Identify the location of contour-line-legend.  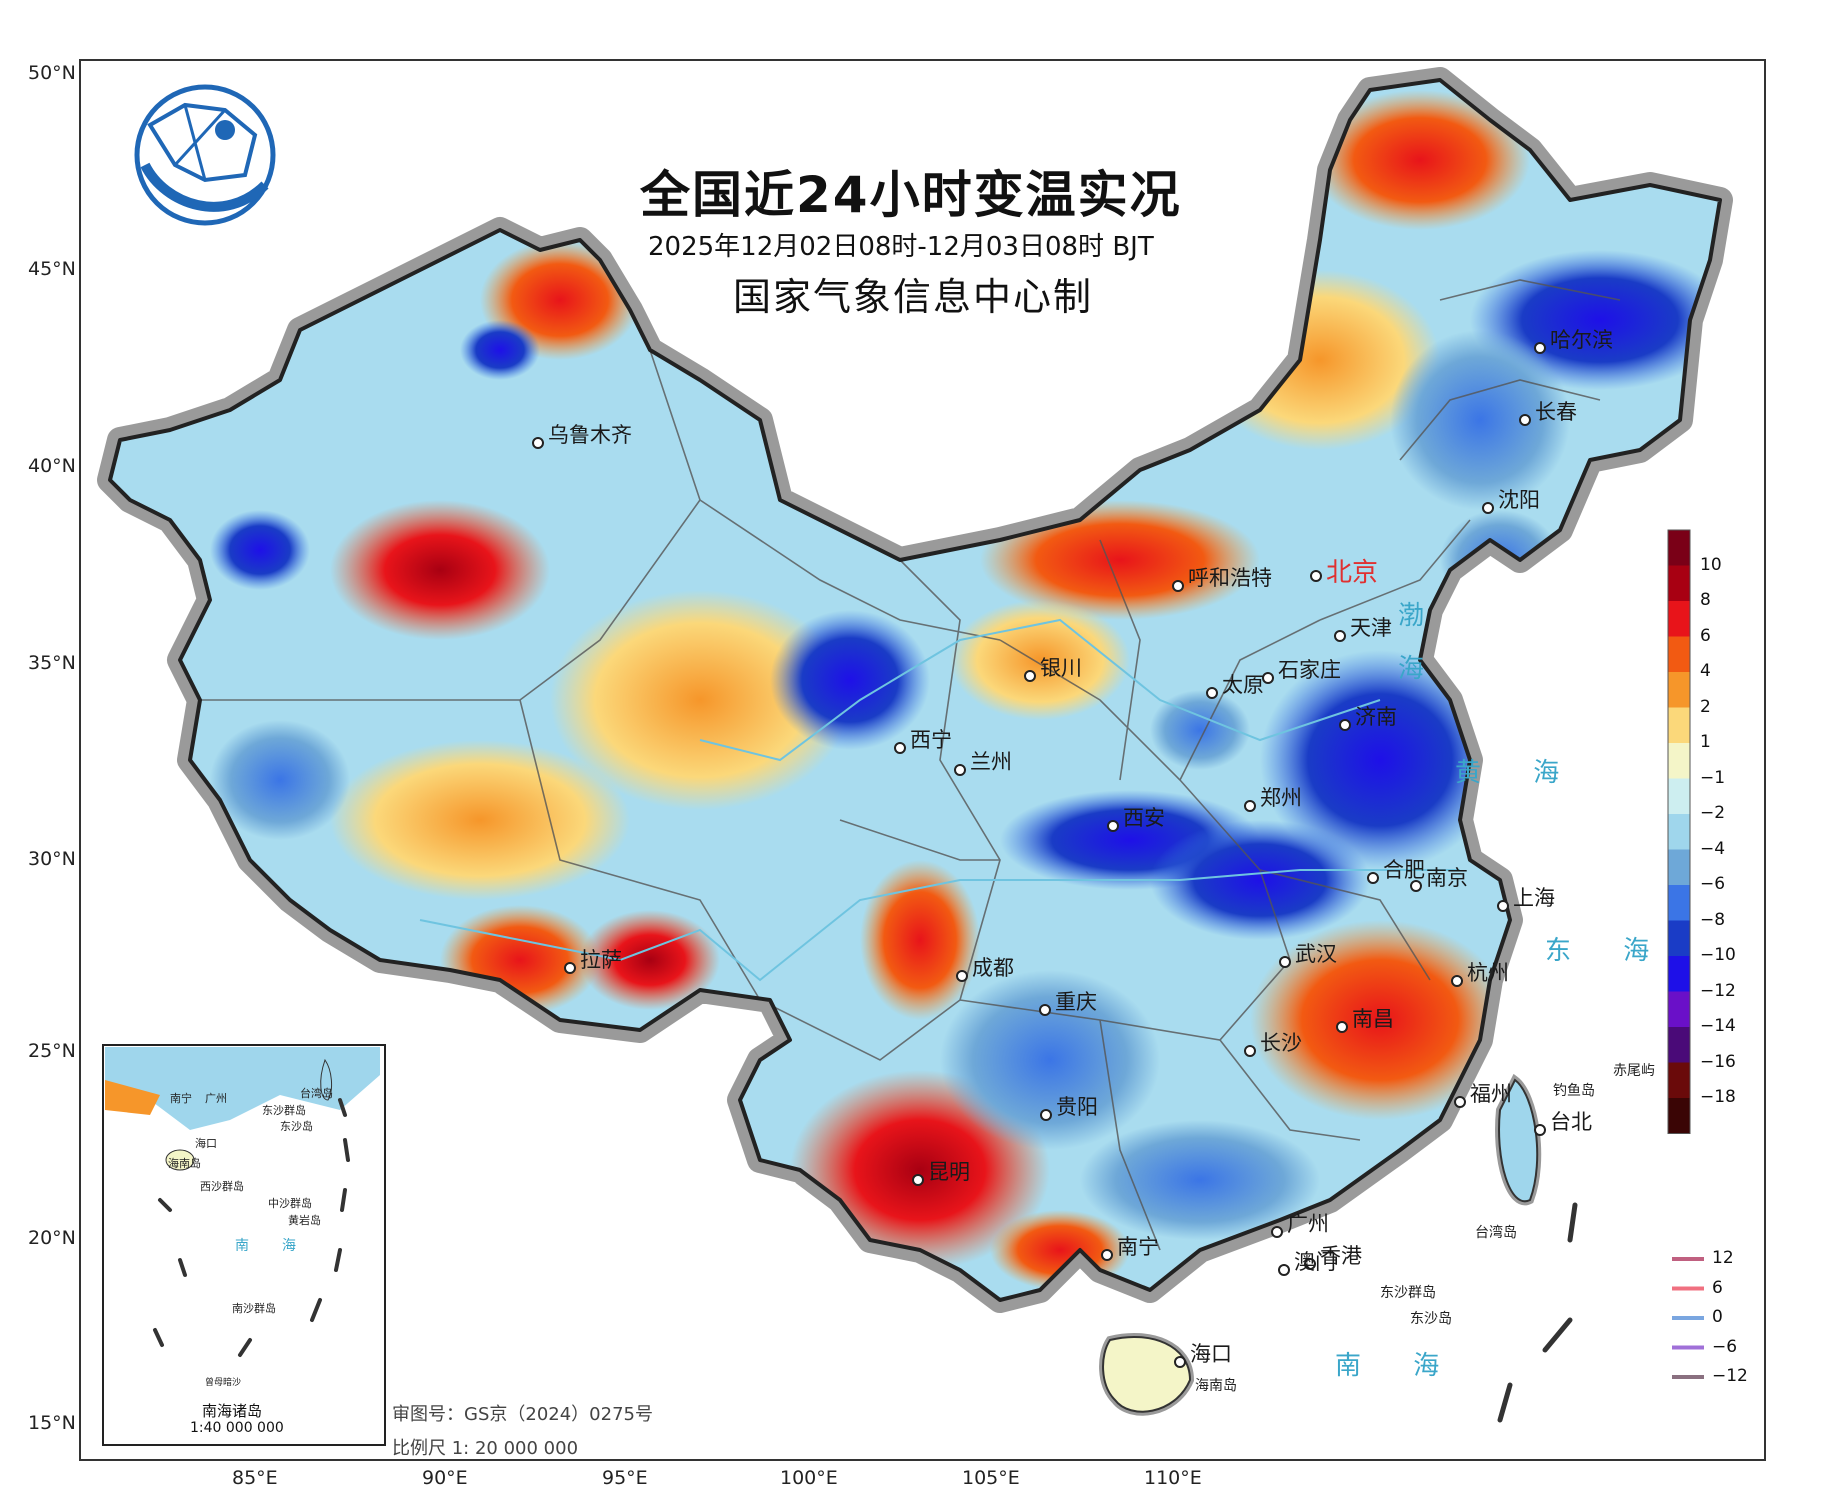
(1688, 1318).